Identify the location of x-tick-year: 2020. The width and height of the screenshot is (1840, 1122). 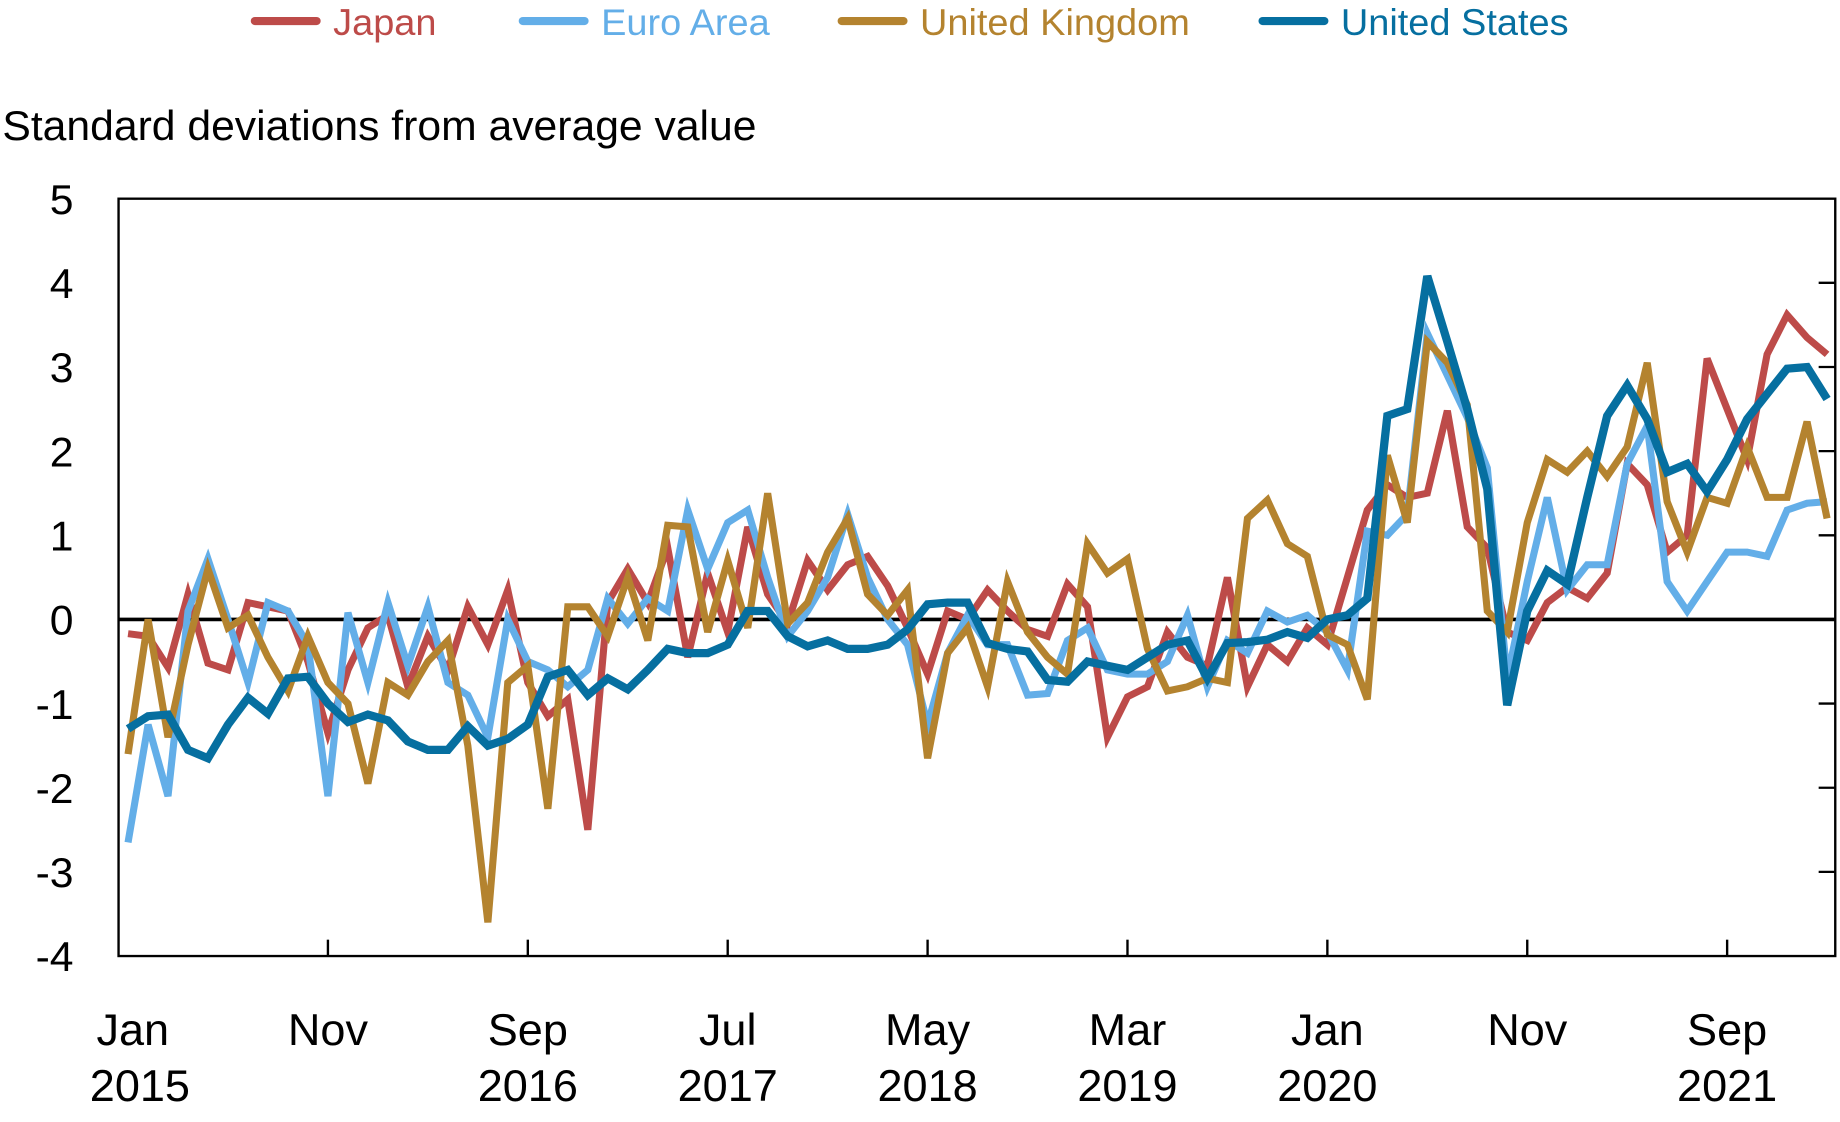
(1327, 1086).